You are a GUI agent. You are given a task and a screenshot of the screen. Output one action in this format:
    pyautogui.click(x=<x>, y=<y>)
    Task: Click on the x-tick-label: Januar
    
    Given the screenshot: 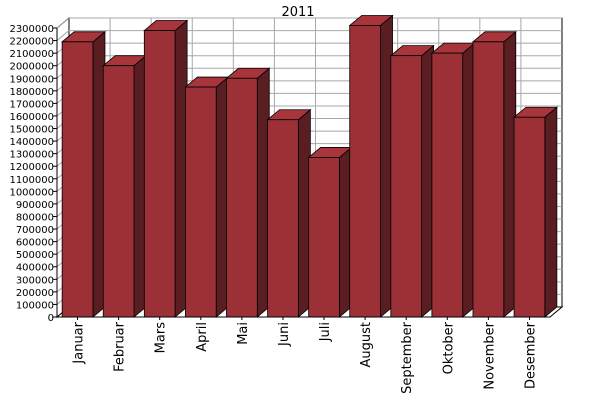 What is the action you would take?
    pyautogui.click(x=79, y=342)
    